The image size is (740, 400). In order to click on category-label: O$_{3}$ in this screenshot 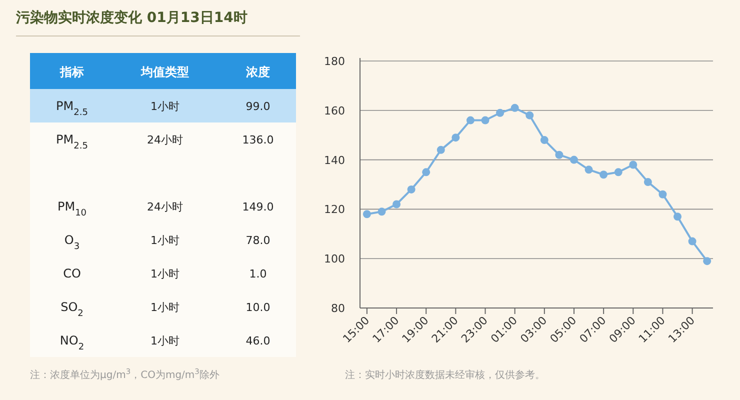, I will do `click(72, 242)`.